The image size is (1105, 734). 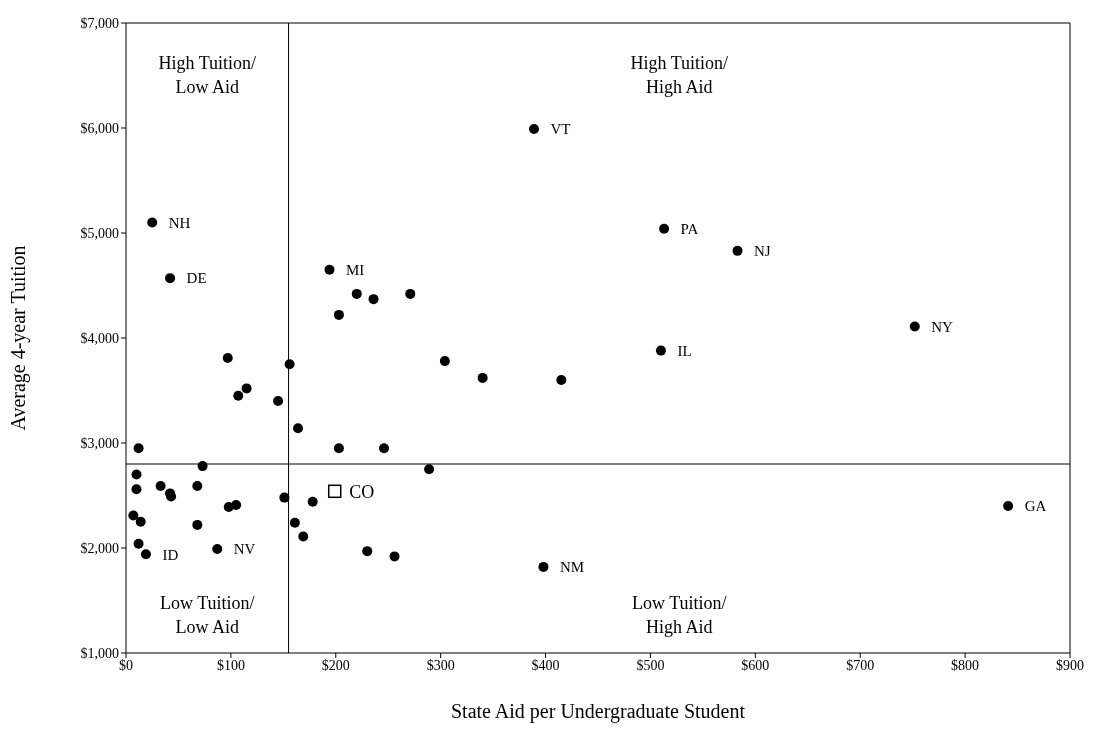 What do you see at coordinates (99, 23) in the screenshot?
I see `y-tick-label: $7,000` at bounding box center [99, 23].